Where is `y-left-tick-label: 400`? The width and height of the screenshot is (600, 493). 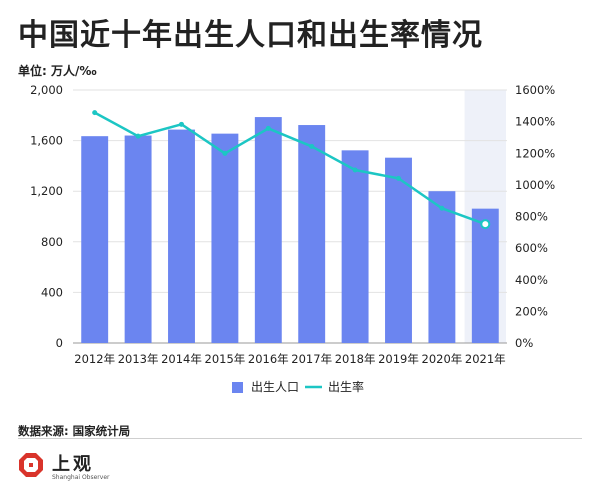 y-left-tick-label: 400 is located at coordinates (52, 292).